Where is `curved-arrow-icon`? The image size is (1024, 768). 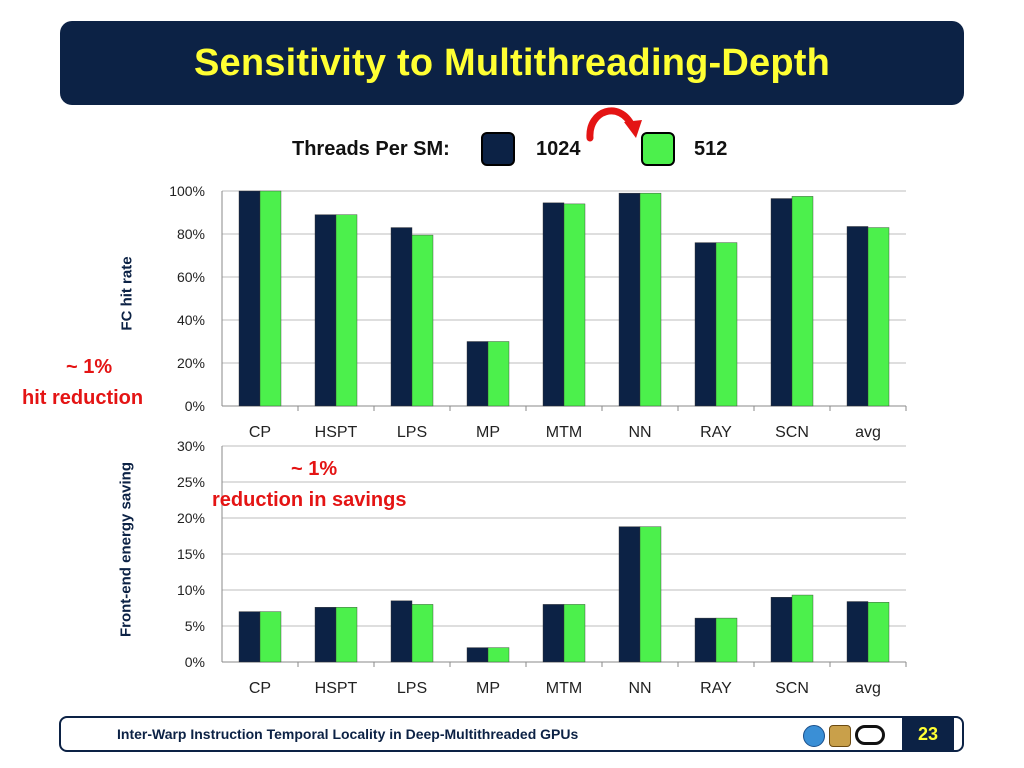 curved-arrow-icon is located at coordinates (614, 124).